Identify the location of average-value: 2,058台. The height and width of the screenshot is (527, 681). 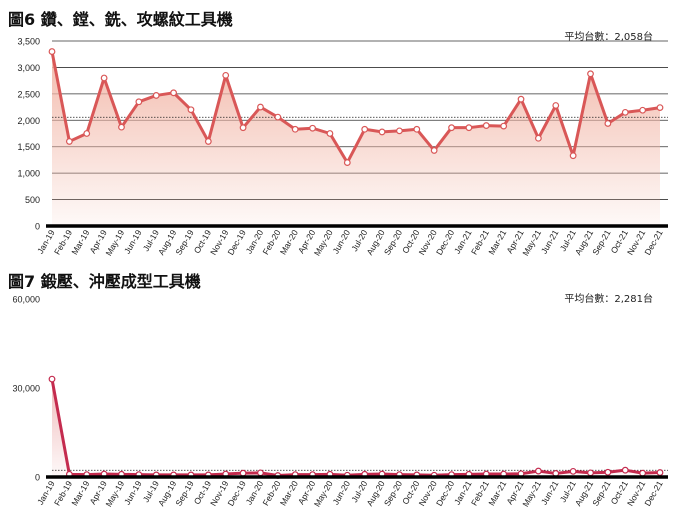
(633, 37).